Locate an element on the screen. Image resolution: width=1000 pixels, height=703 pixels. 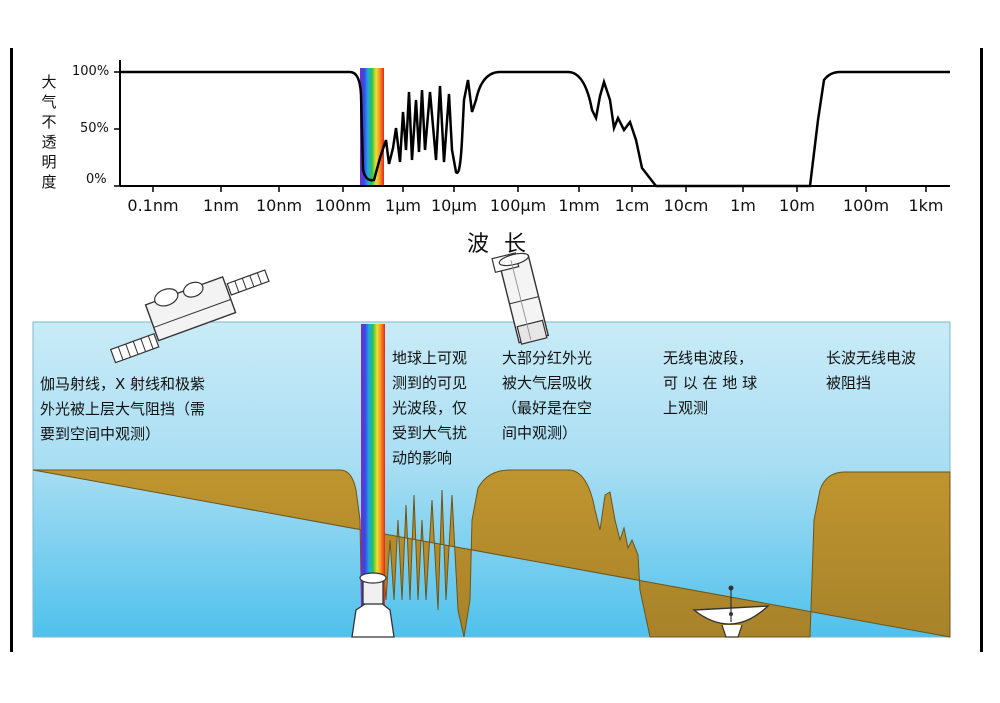
note-line: （最好是在空 is located at coordinates (547, 408).